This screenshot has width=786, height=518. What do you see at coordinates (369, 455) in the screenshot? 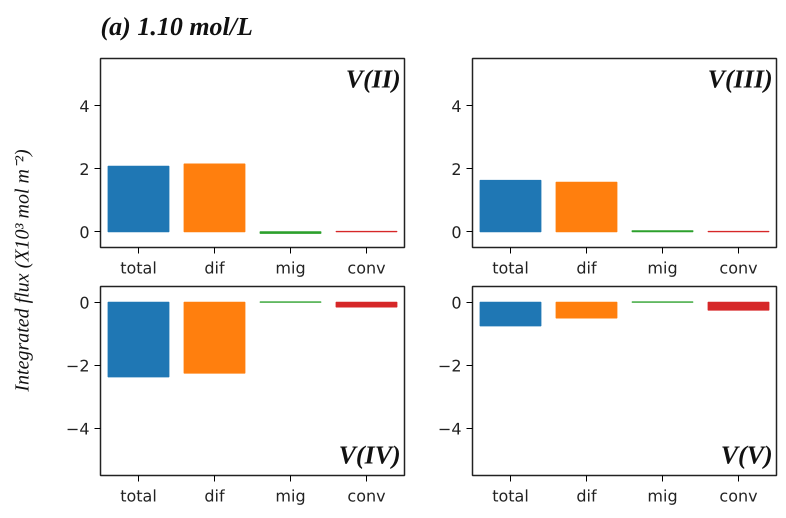
I see `annotation: V(IV)` at bounding box center [369, 455].